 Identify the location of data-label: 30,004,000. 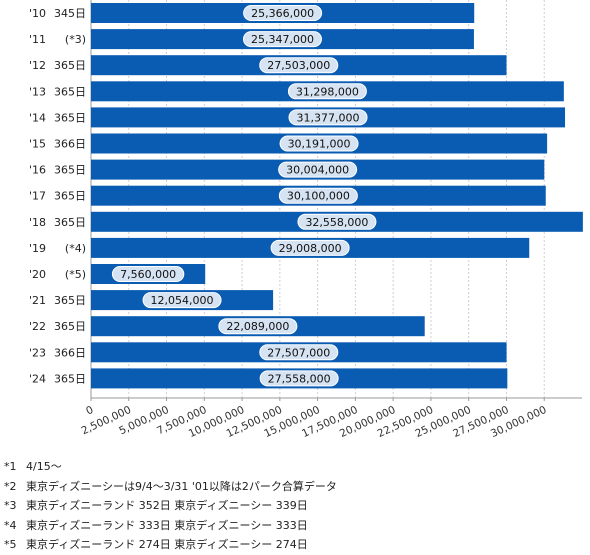
(317, 170).